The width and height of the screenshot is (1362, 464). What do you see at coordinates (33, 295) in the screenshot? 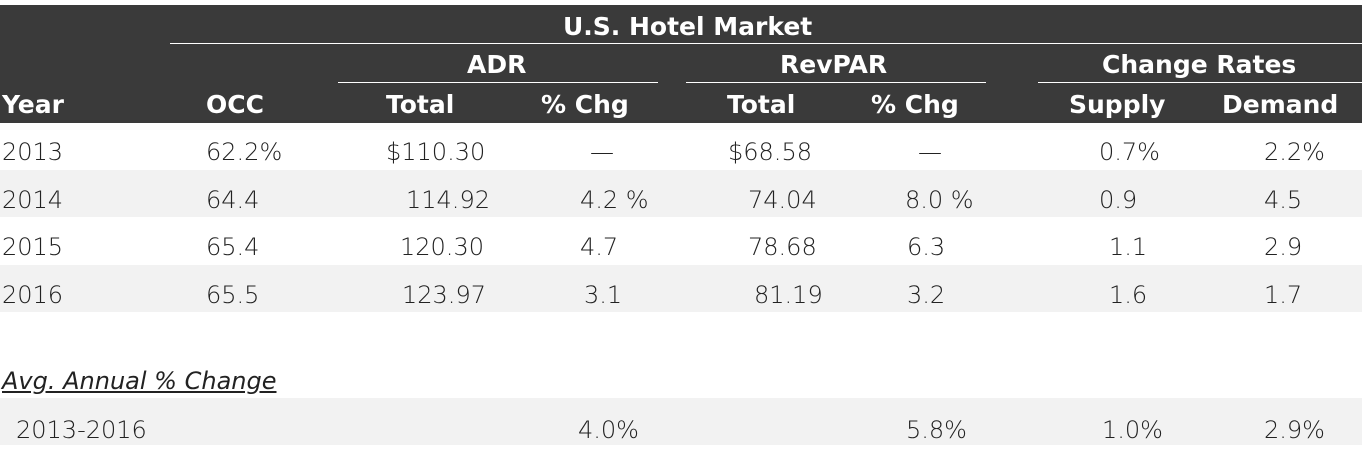
I see `cell-year: 2016` at bounding box center [33, 295].